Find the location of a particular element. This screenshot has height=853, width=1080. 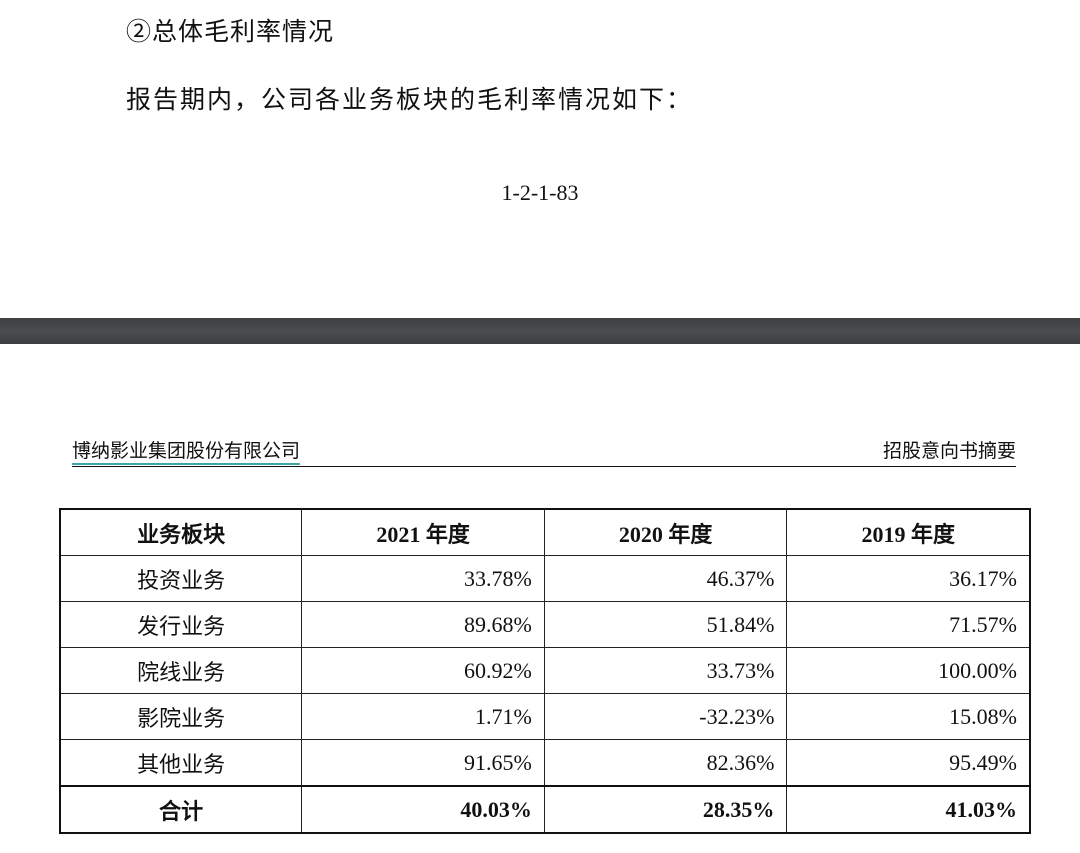

column-header-2019: 2019 年度 is located at coordinates (908, 532).